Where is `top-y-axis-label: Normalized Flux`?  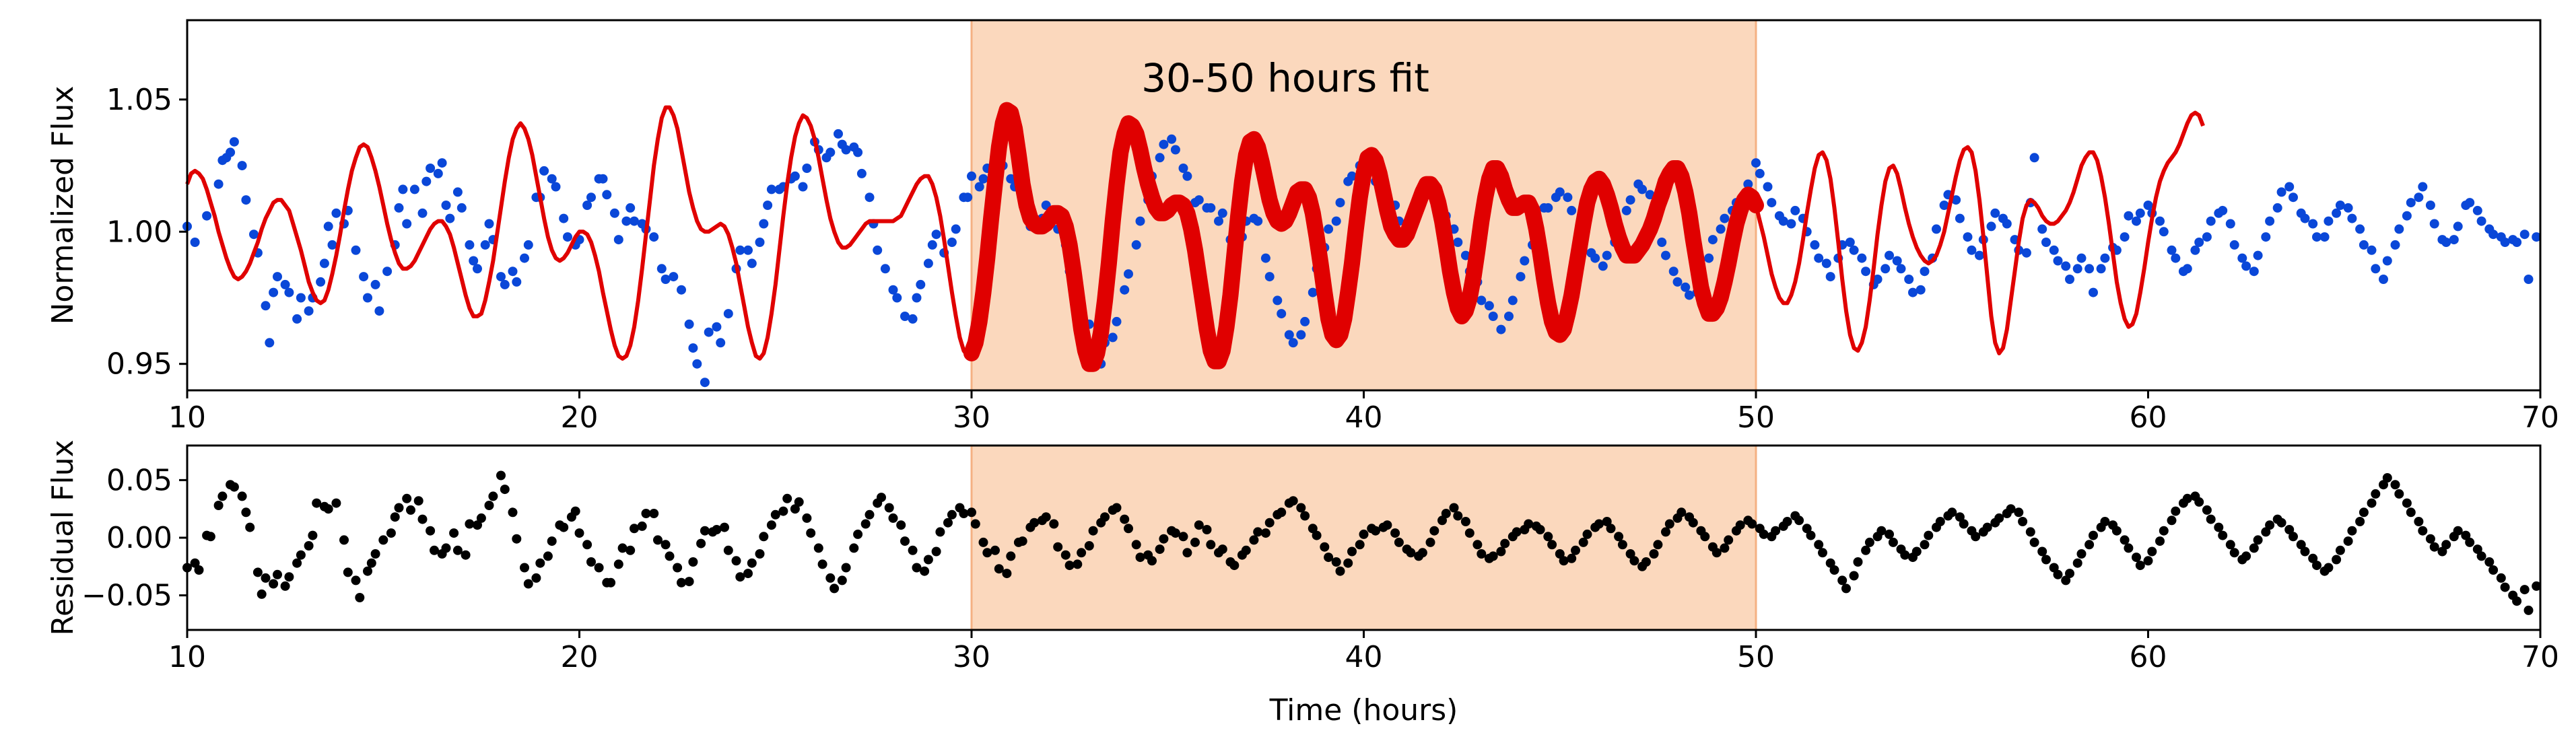 top-y-axis-label: Normalized Flux is located at coordinates (63, 205).